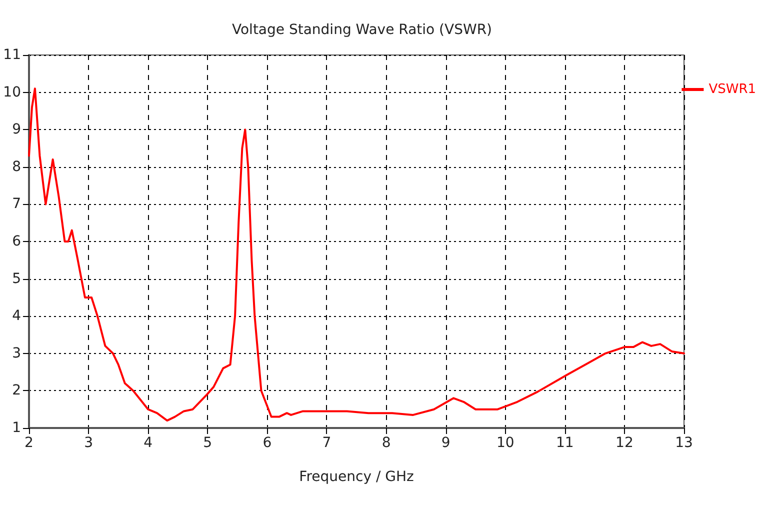  I want to click on x-axis-title: Frequency / GHz, so click(356, 477).